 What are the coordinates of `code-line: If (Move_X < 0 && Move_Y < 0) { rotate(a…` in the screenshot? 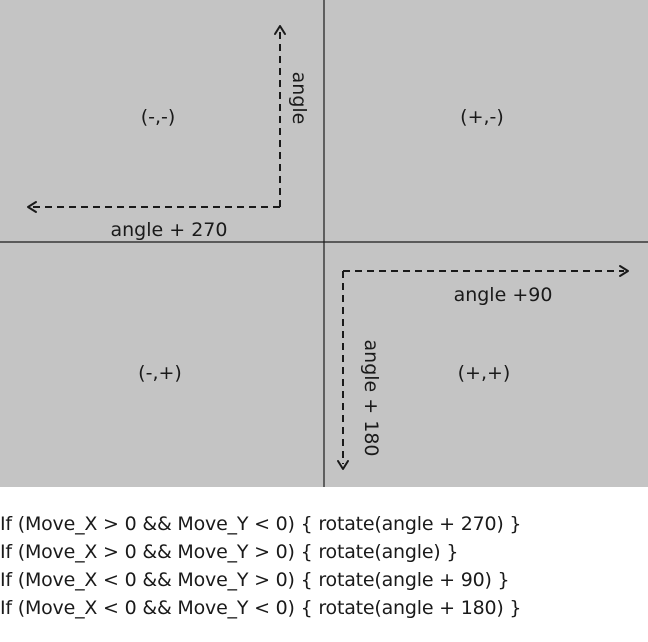 It's located at (261, 608).